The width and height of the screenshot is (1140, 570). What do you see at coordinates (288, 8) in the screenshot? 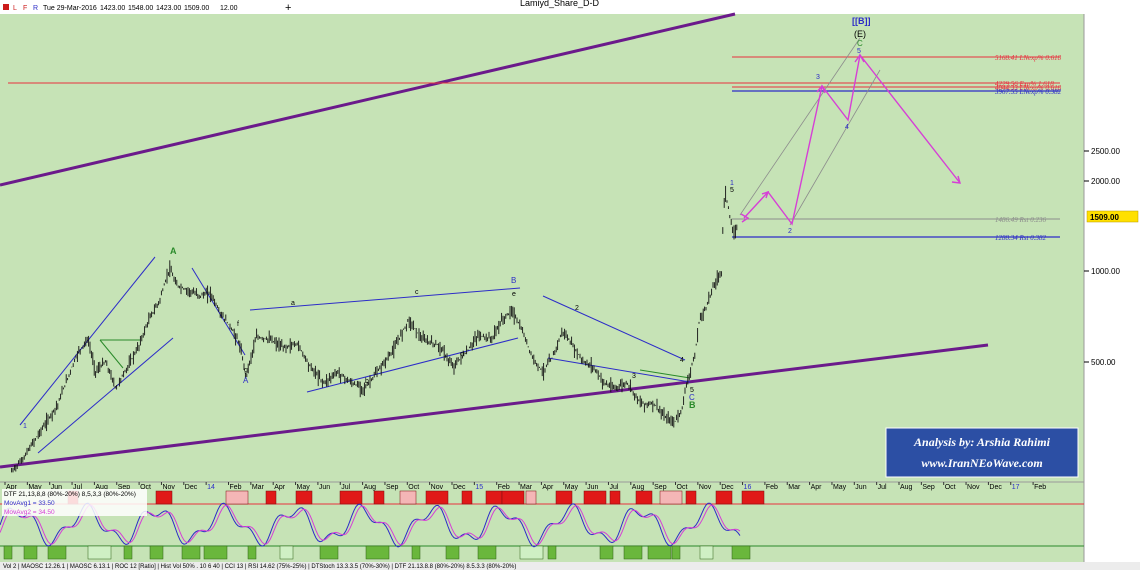
I see `add-indicator-icon: +` at bounding box center [288, 8].